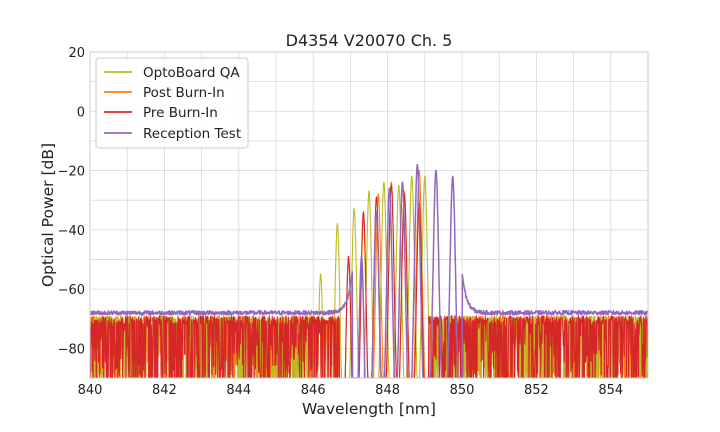  I want to click on x-tick-labels: 840 842 844 846 848 850 852 854, so click(351, 390).